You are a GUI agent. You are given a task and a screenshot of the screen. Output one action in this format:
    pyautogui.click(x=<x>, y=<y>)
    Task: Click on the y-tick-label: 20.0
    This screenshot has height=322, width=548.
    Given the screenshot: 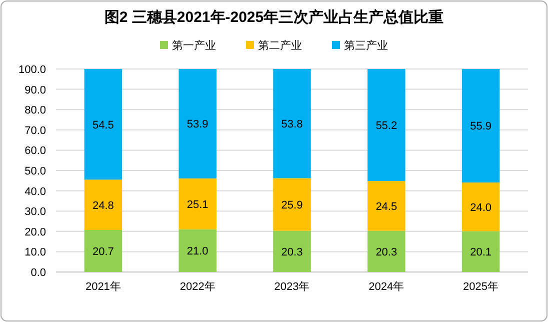 What is the action you would take?
    pyautogui.click(x=35, y=232)
    